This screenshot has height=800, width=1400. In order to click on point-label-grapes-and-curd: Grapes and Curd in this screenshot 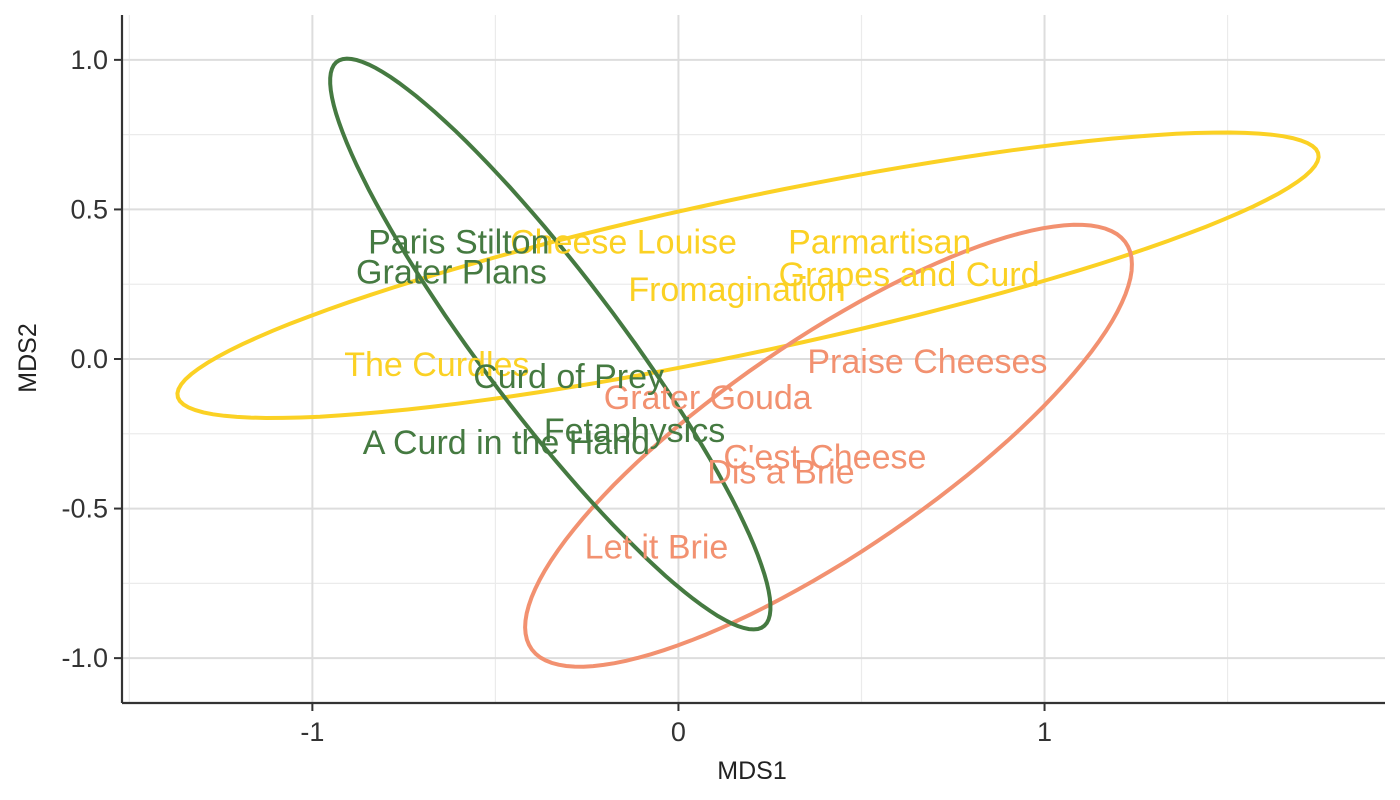, I will do `click(909, 275)`.